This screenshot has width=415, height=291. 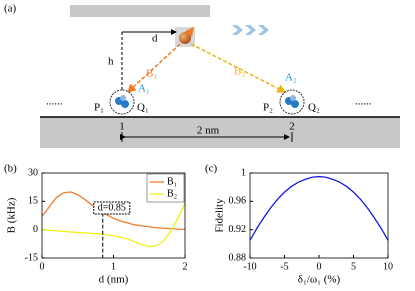 I want to click on x-tick-label: 10, so click(x=388, y=266).